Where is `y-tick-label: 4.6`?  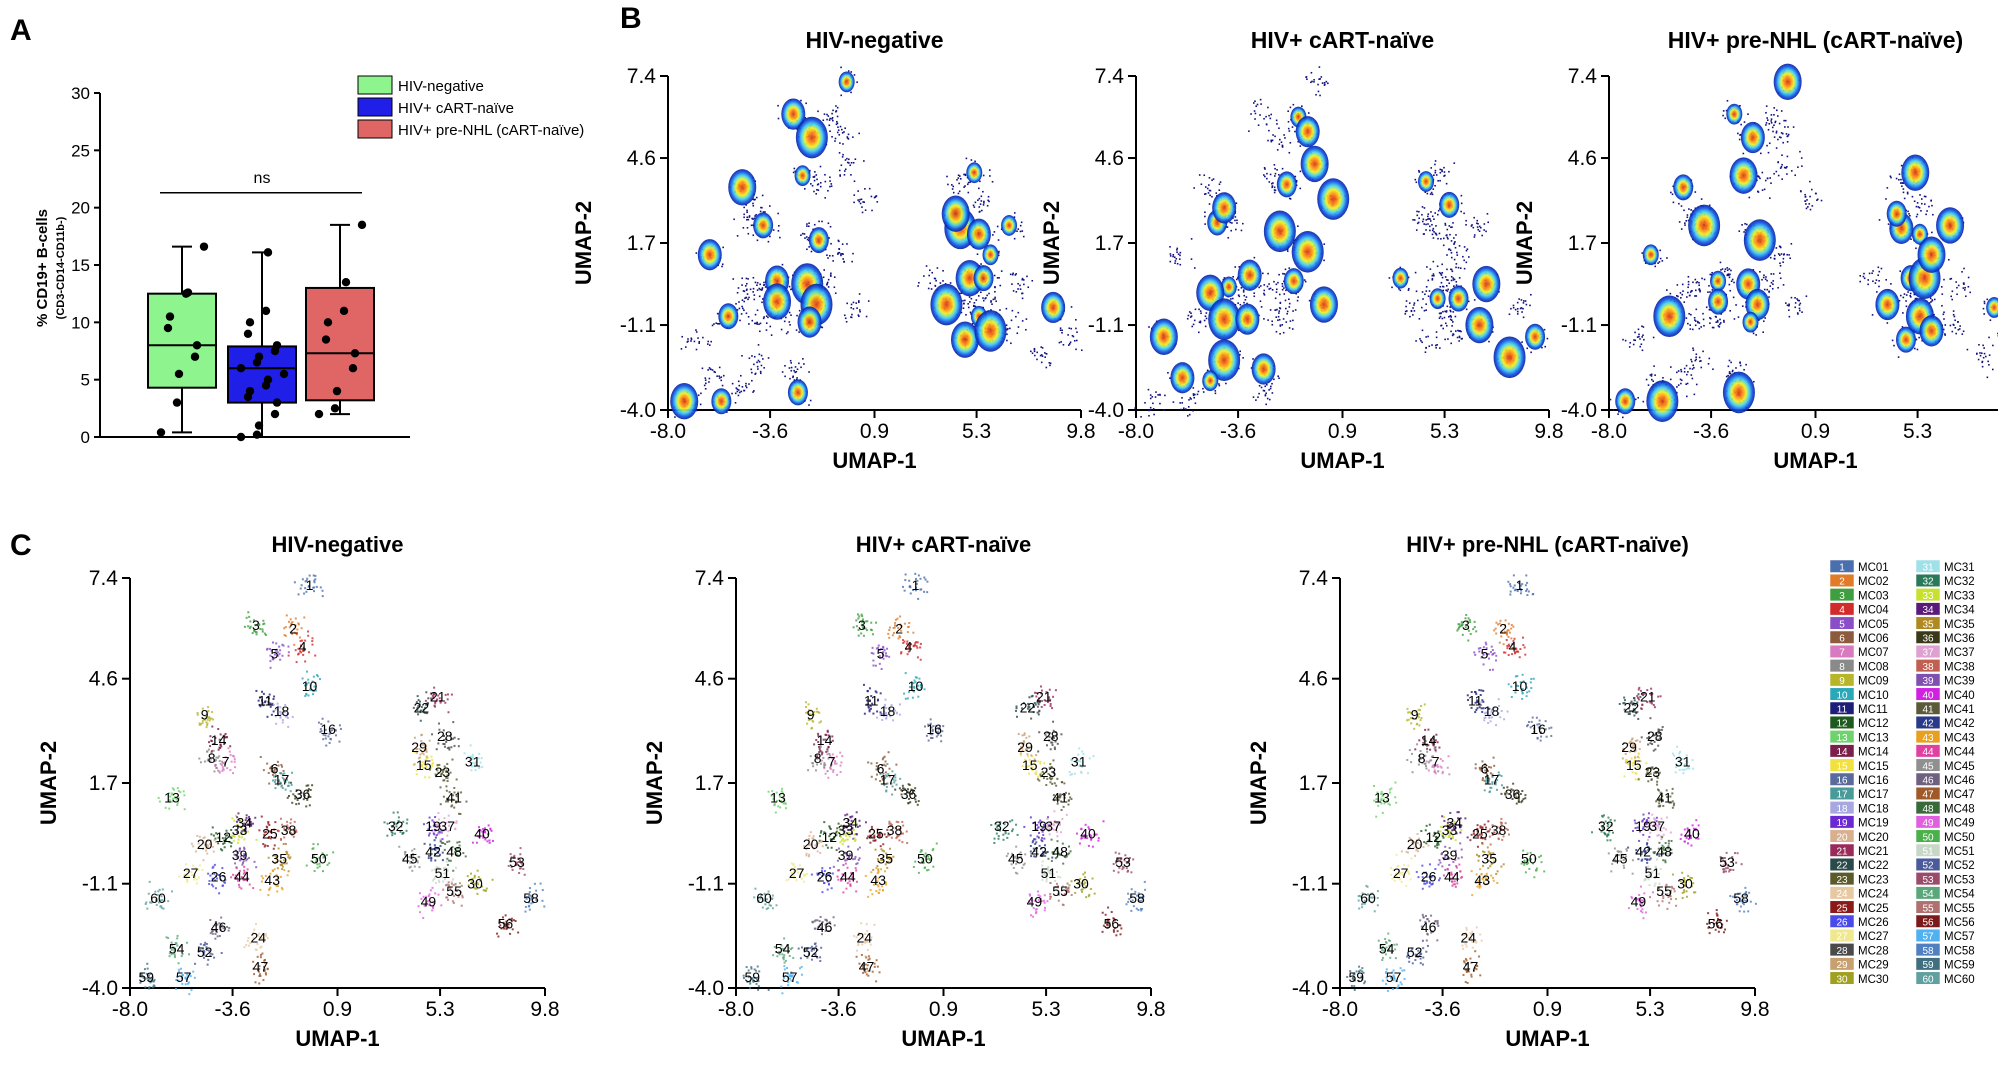
y-tick-label: 4.6 is located at coordinates (103, 679).